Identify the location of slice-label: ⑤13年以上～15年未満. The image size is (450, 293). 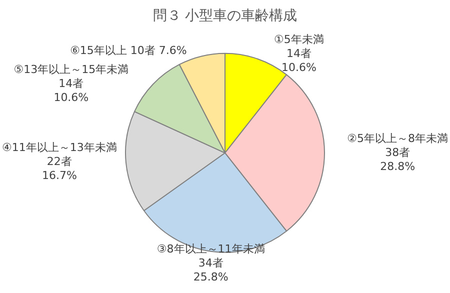
(71, 69).